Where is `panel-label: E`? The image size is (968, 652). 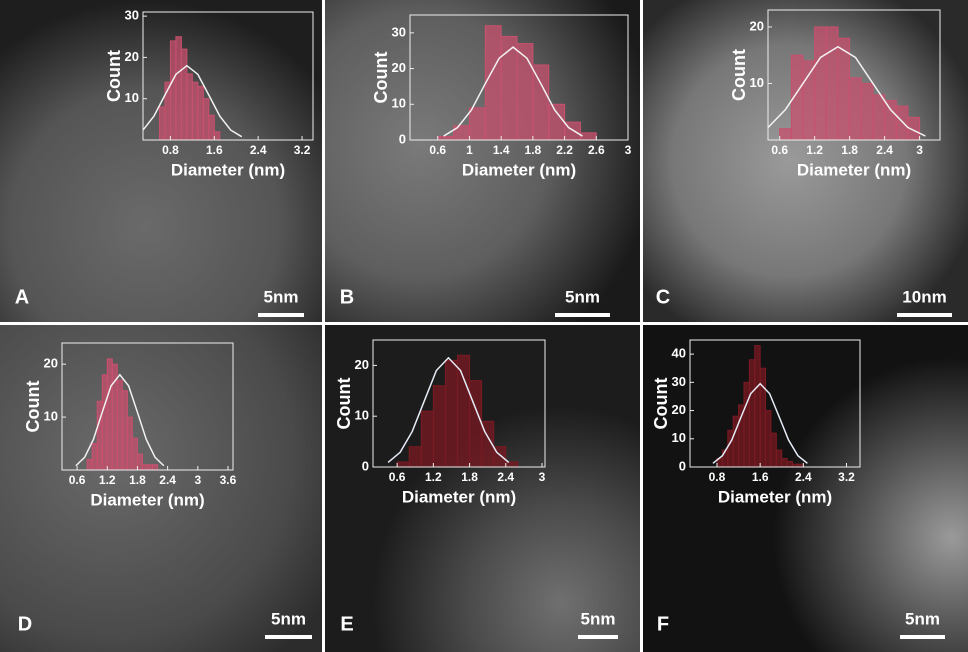 panel-label: E is located at coordinates (346, 624).